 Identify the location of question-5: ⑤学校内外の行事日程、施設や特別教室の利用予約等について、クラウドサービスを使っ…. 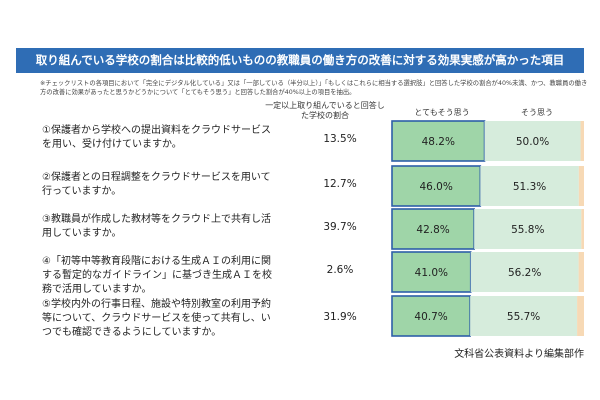
(156, 318).